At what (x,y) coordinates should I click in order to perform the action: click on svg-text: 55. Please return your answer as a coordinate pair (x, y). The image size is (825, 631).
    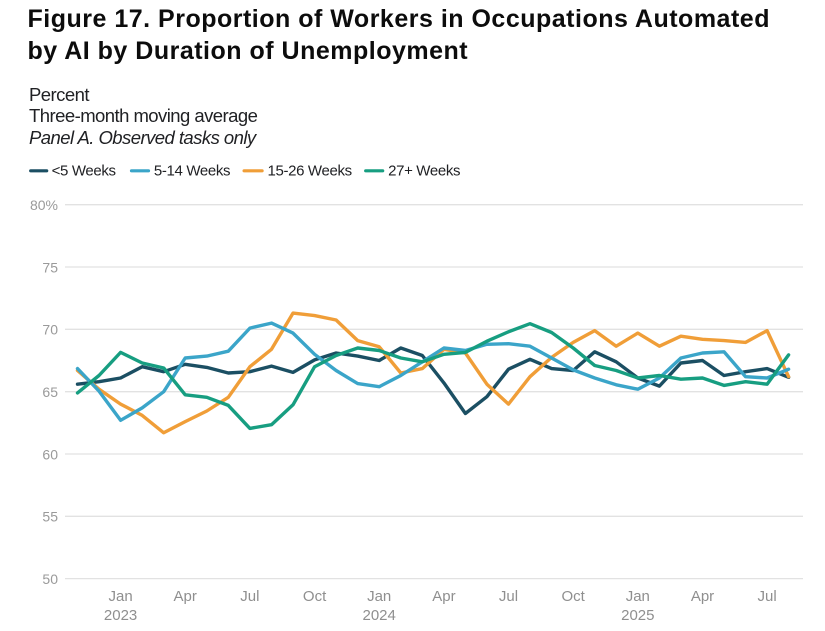
    Looking at the image, I should click on (50, 517).